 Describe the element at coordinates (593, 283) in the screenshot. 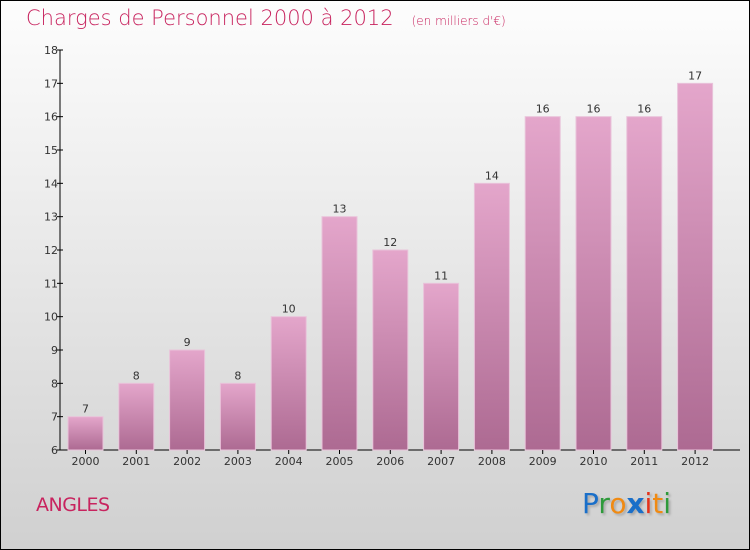

I see `bar-2010` at that location.